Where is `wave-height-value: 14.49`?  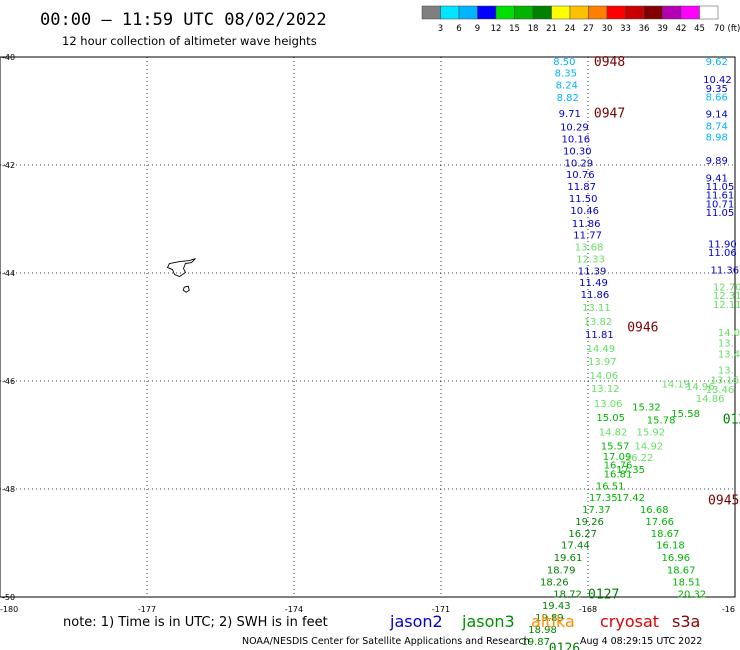 wave-height-value: 14.49 is located at coordinates (601, 349).